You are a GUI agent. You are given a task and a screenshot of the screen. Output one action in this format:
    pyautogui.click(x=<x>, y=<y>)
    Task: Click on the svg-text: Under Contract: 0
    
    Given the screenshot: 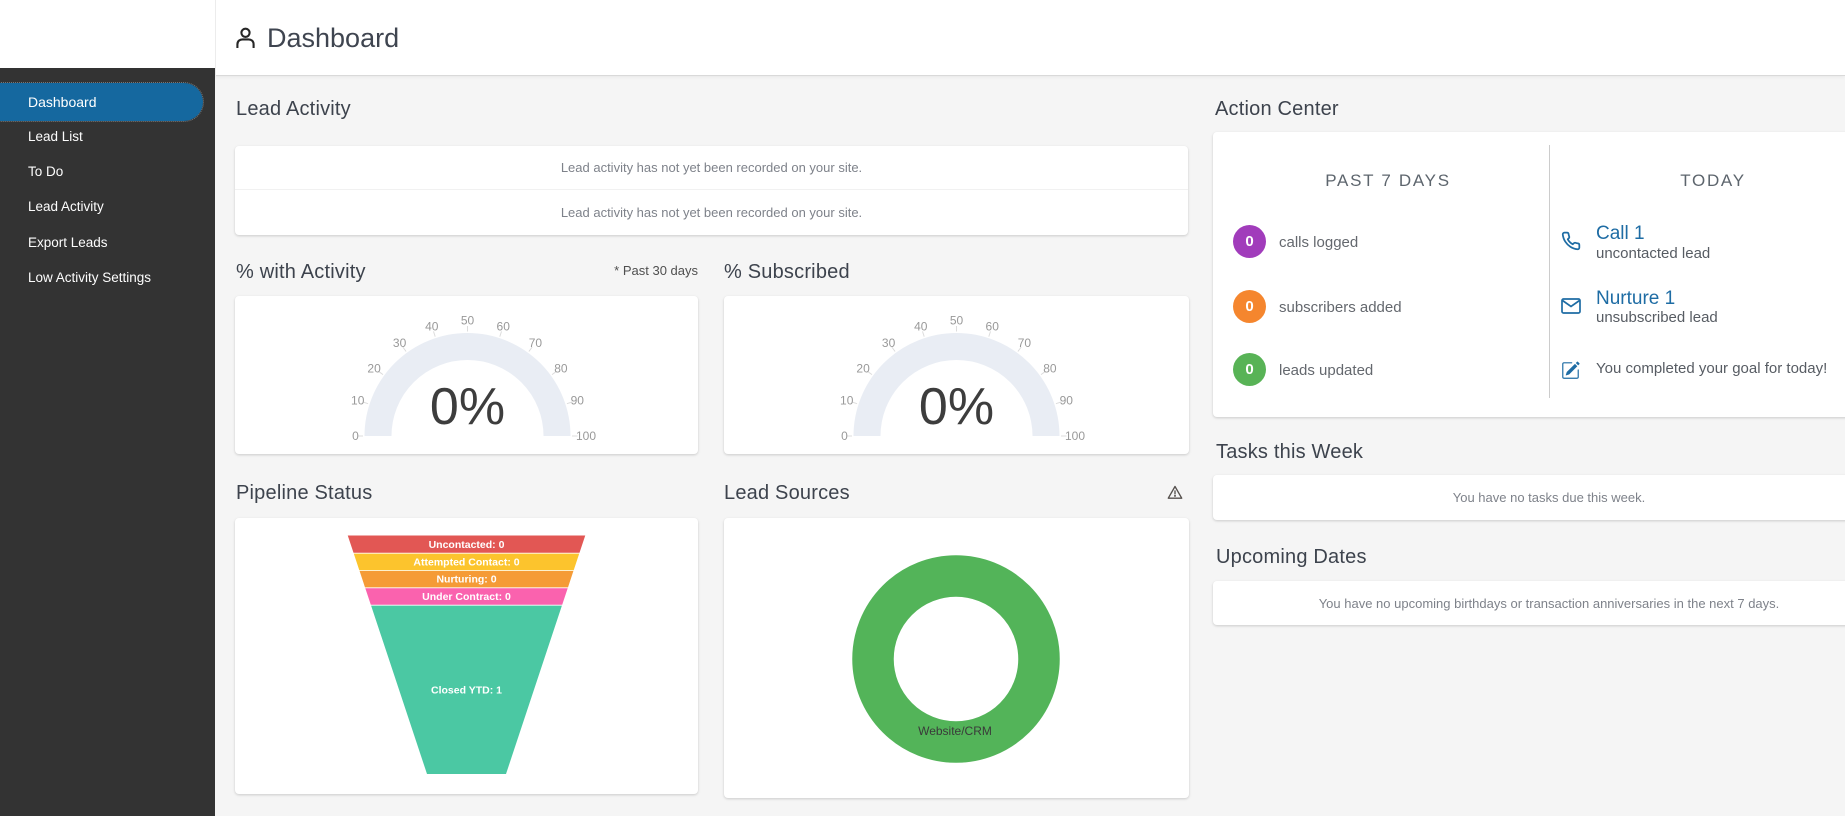 What is the action you would take?
    pyautogui.click(x=466, y=597)
    